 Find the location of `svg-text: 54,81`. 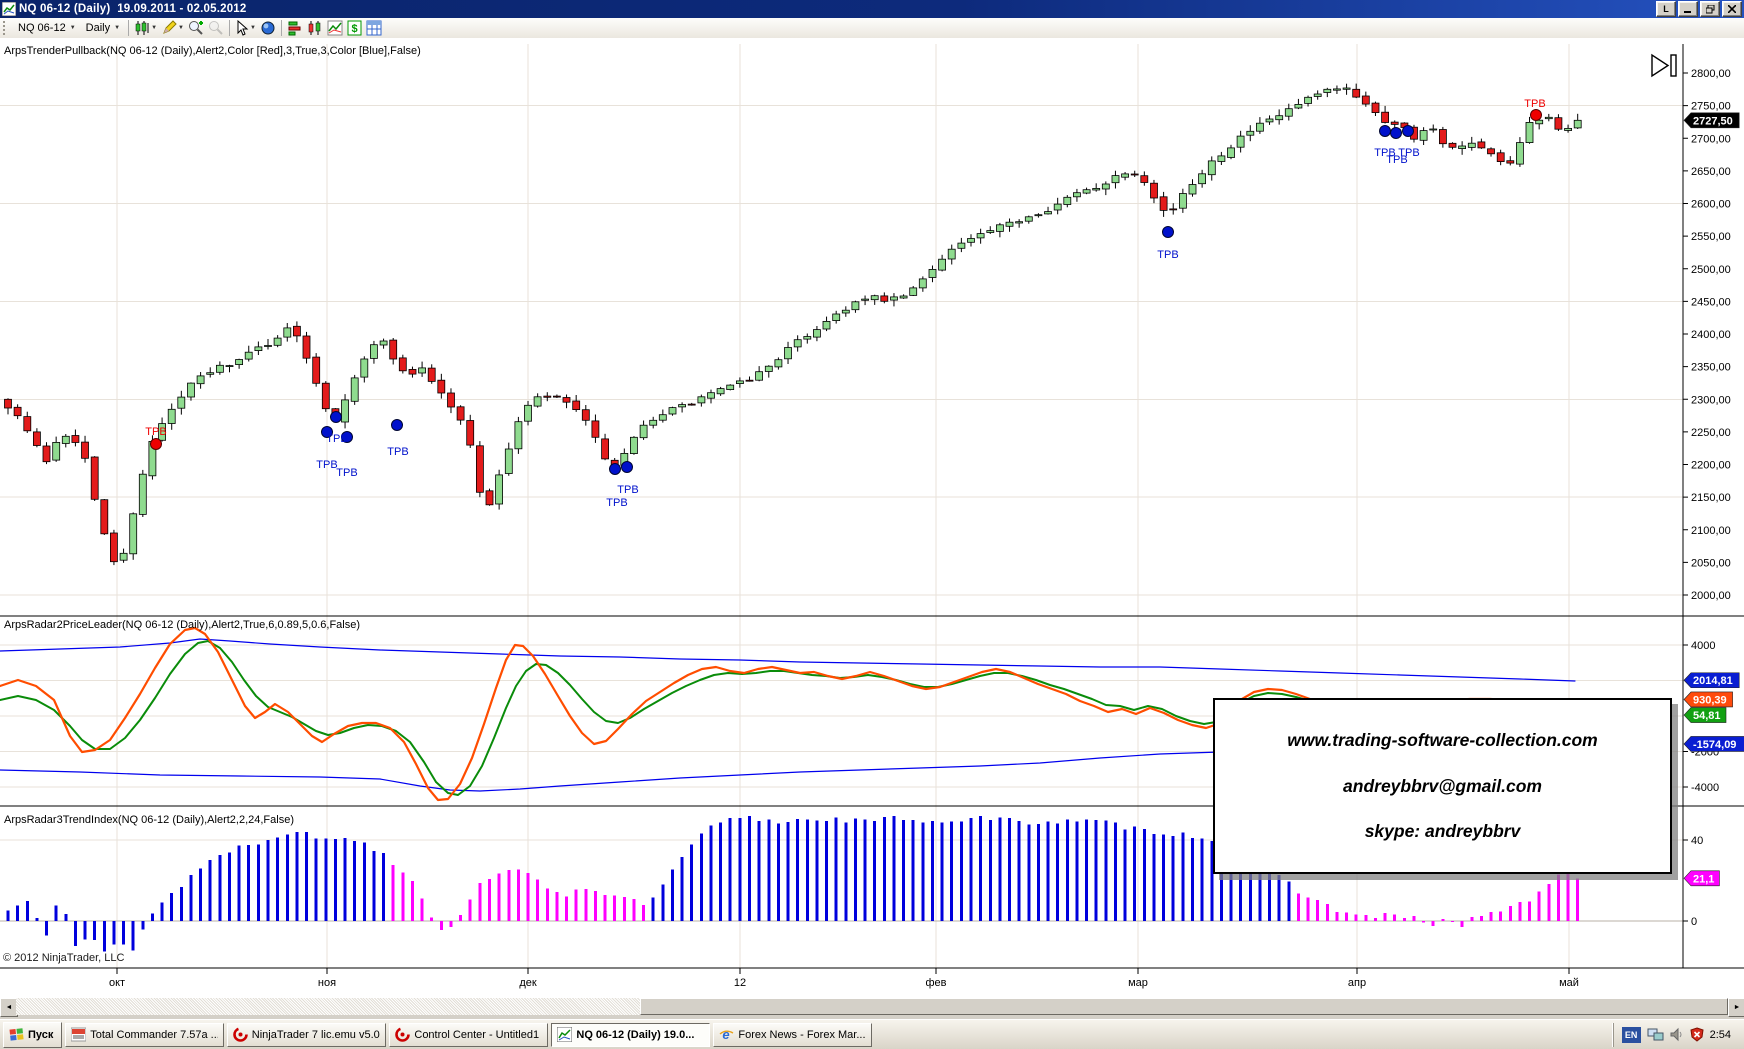

svg-text: 54,81 is located at coordinates (1707, 716).